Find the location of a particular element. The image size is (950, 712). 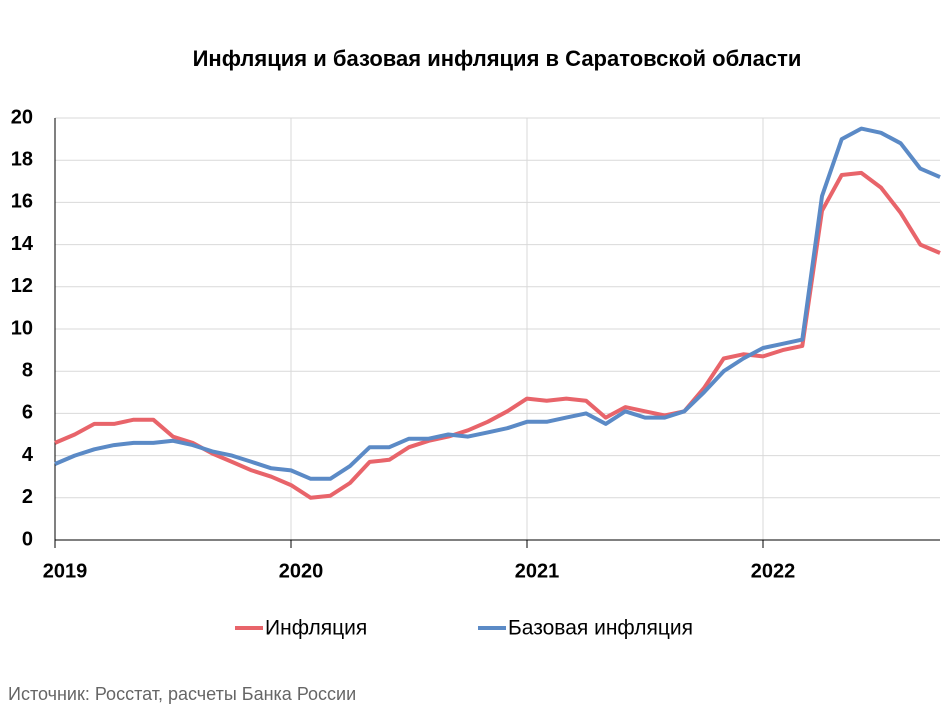

x-tick-label: 2020 is located at coordinates (301, 571).